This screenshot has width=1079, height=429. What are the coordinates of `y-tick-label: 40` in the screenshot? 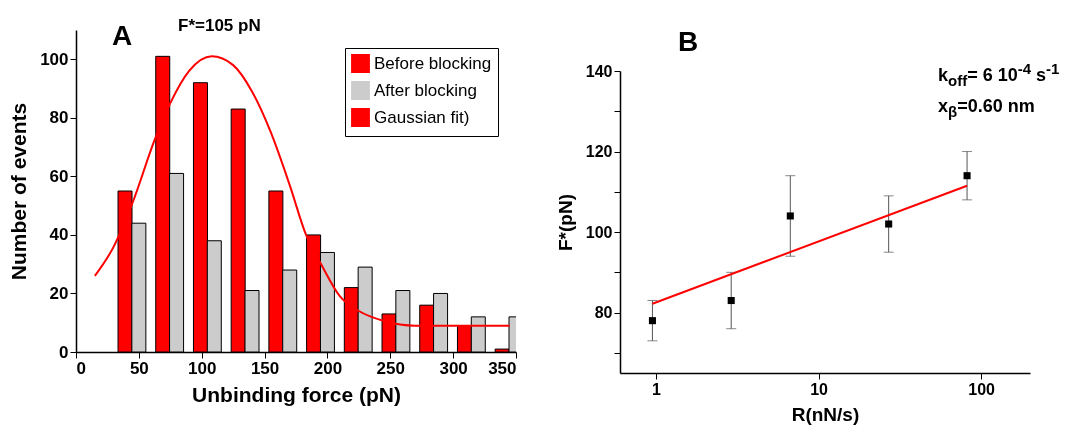 It's located at (59, 235).